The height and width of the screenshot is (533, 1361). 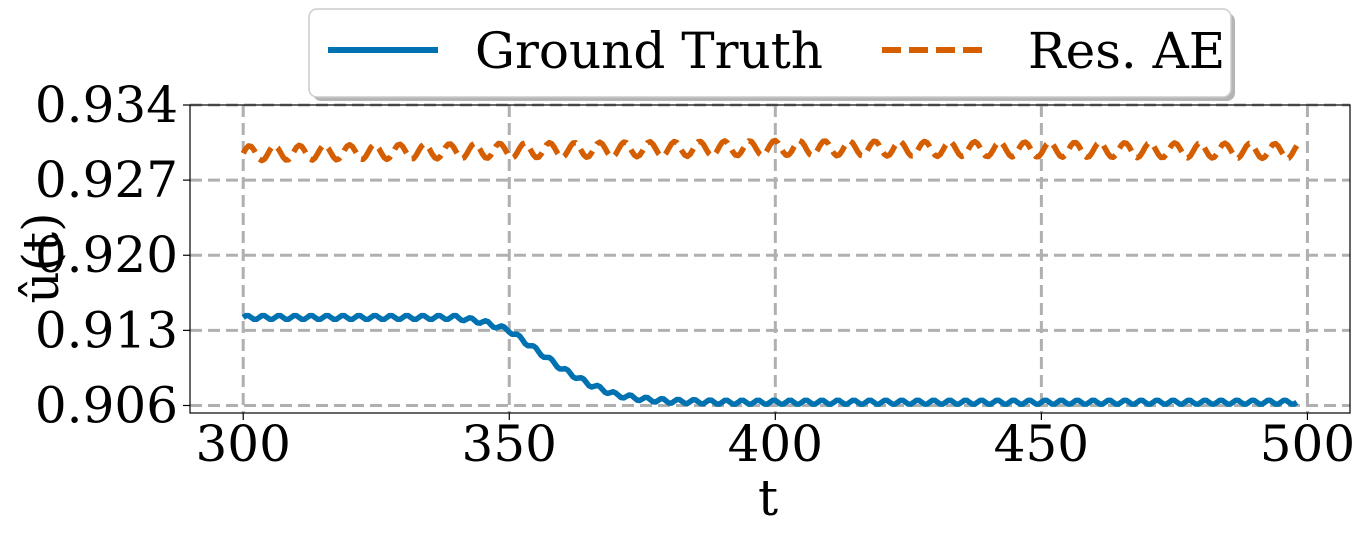 I want to click on y-tick-label: 0.934, so click(x=106, y=105).